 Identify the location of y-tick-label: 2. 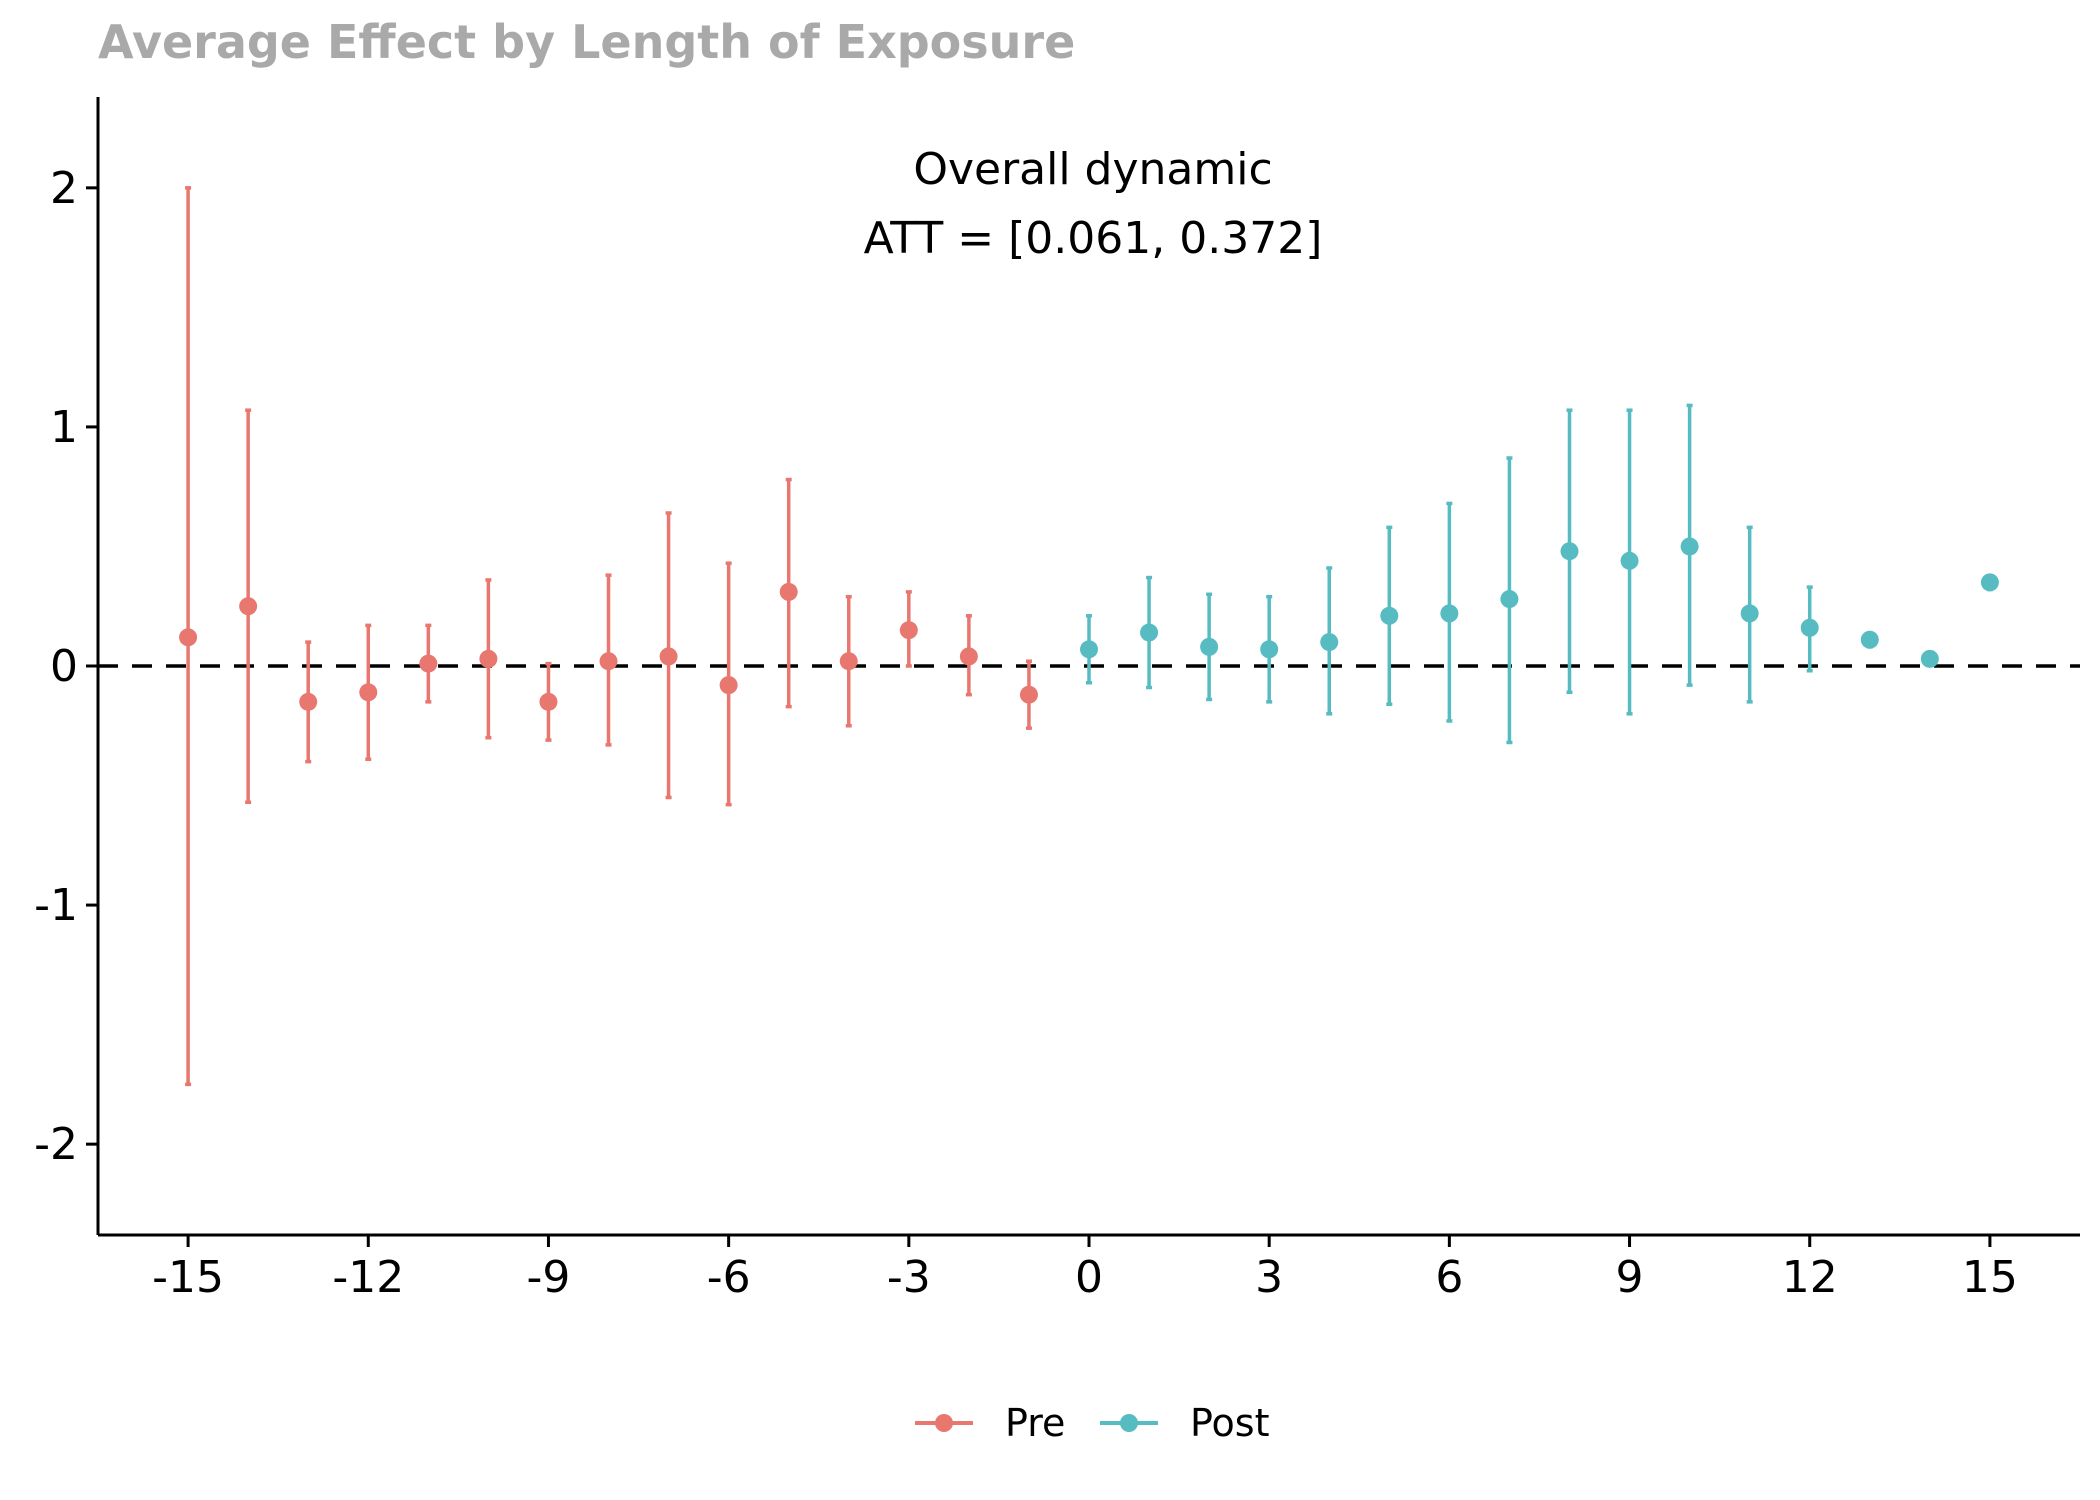
(64, 188).